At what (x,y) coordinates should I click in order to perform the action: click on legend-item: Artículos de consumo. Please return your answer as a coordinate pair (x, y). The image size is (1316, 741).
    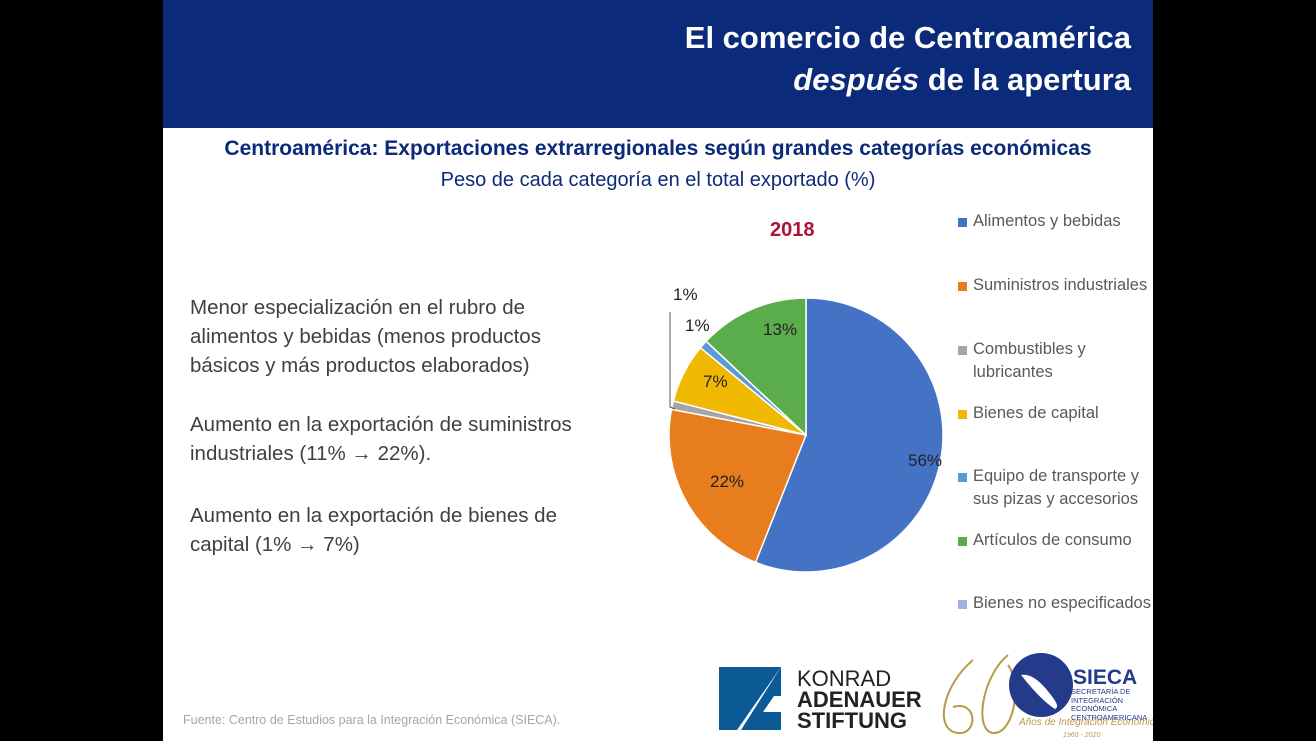
    Looking at the image, I should click on (1055, 540).